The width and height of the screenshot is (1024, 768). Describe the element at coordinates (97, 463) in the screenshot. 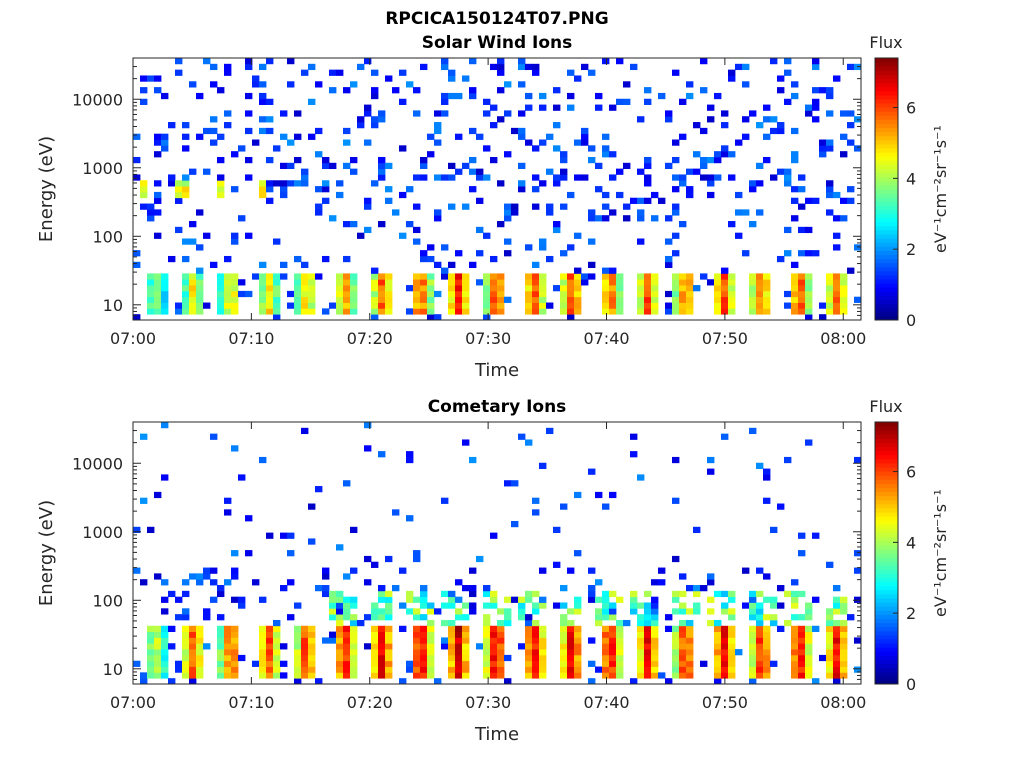

I see `y-tick-label: 10000` at that location.